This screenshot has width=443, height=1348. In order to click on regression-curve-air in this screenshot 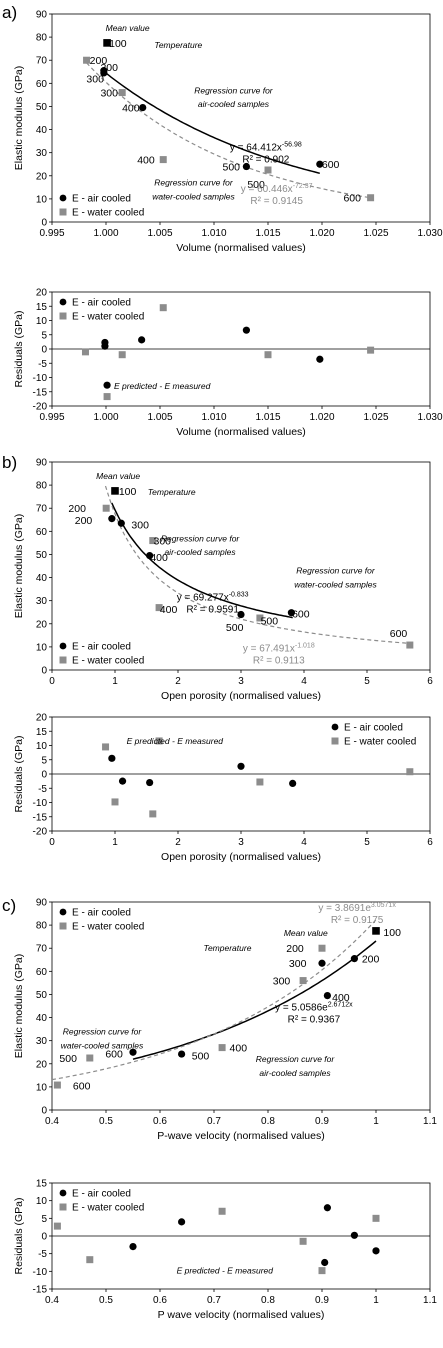, I will do `click(254, 1000)`.